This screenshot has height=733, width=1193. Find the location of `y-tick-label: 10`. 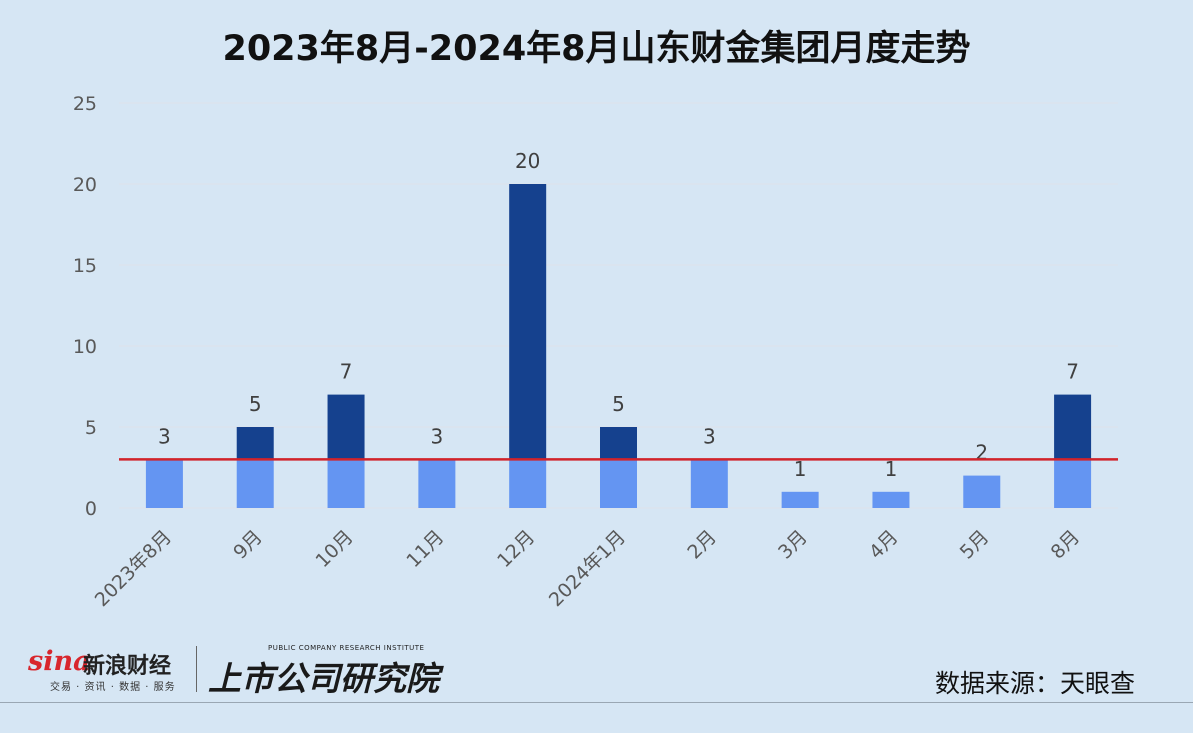

y-tick-label: 10 is located at coordinates (85, 347).